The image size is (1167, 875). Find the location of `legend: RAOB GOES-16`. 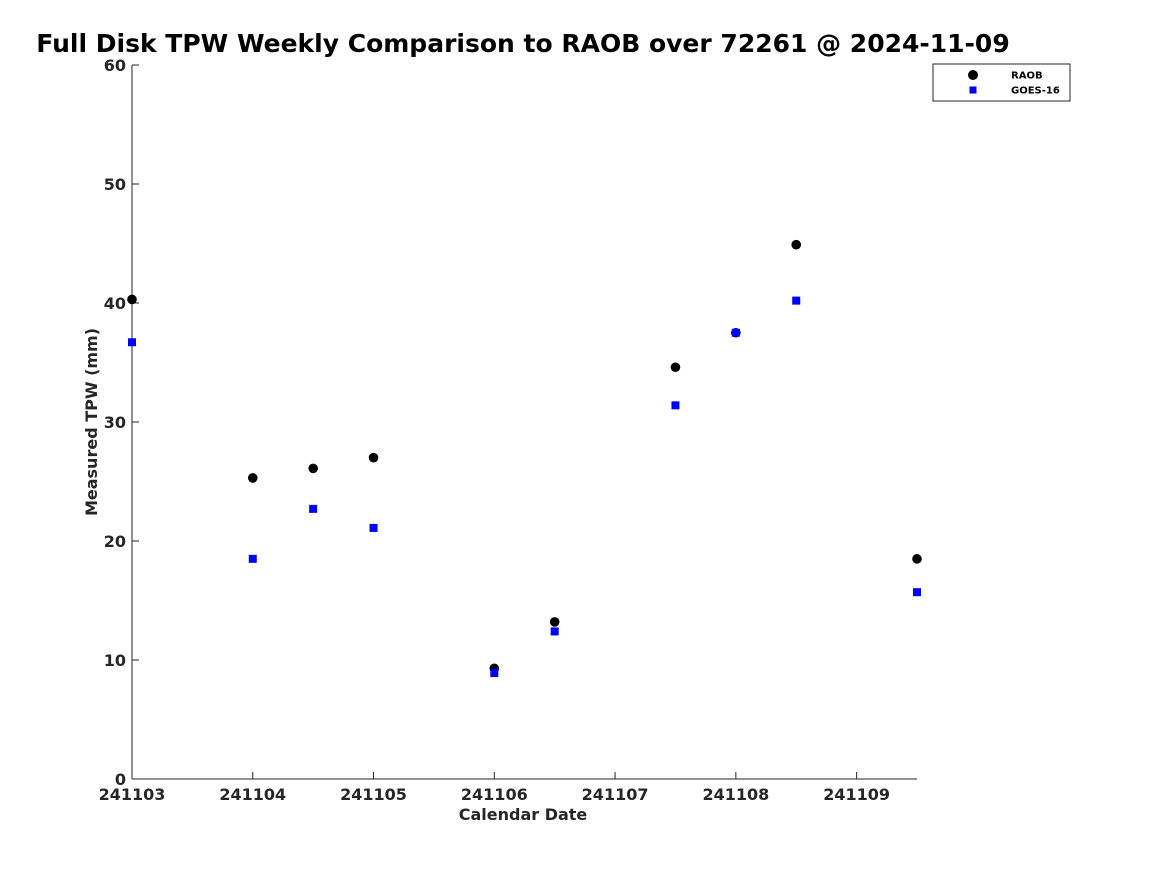

legend: RAOB GOES-16 is located at coordinates (1001, 82).